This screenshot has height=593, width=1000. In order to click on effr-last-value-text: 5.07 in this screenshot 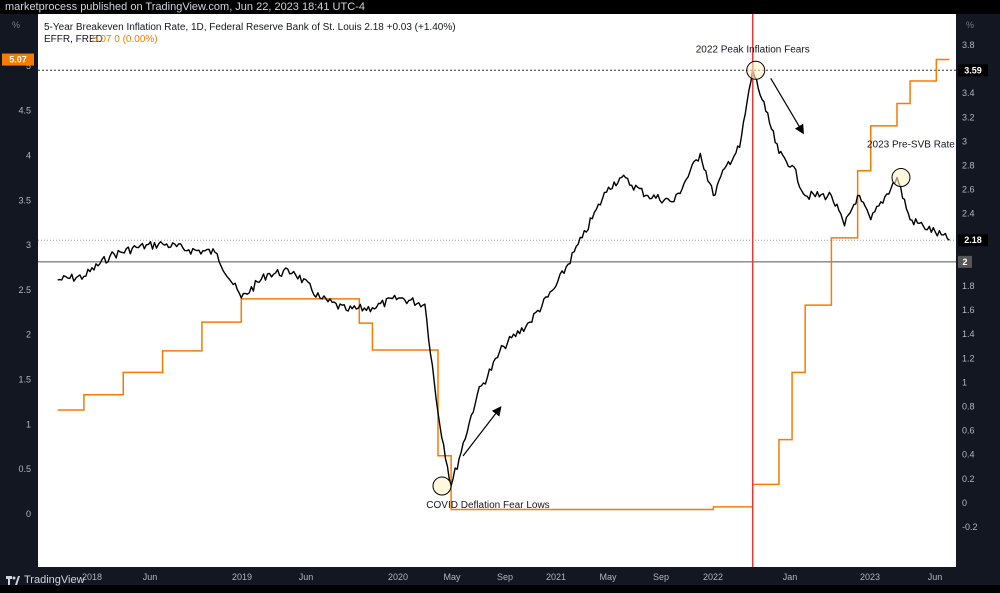, I will do `click(18, 60)`.